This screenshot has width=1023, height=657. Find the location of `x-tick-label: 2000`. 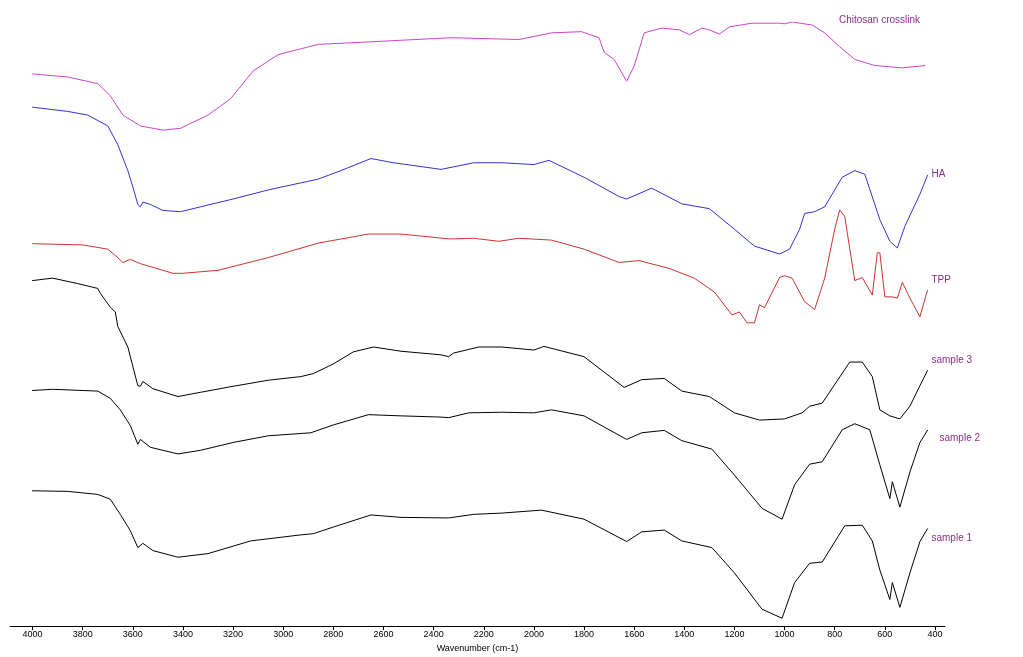

x-tick-label: 2000 is located at coordinates (533, 633).